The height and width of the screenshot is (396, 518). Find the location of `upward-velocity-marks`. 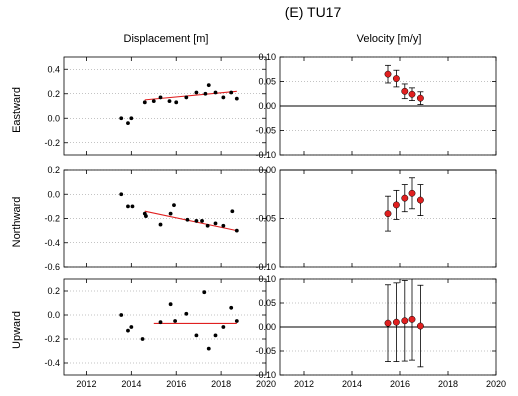

upward-velocity-marks is located at coordinates (404, 323).